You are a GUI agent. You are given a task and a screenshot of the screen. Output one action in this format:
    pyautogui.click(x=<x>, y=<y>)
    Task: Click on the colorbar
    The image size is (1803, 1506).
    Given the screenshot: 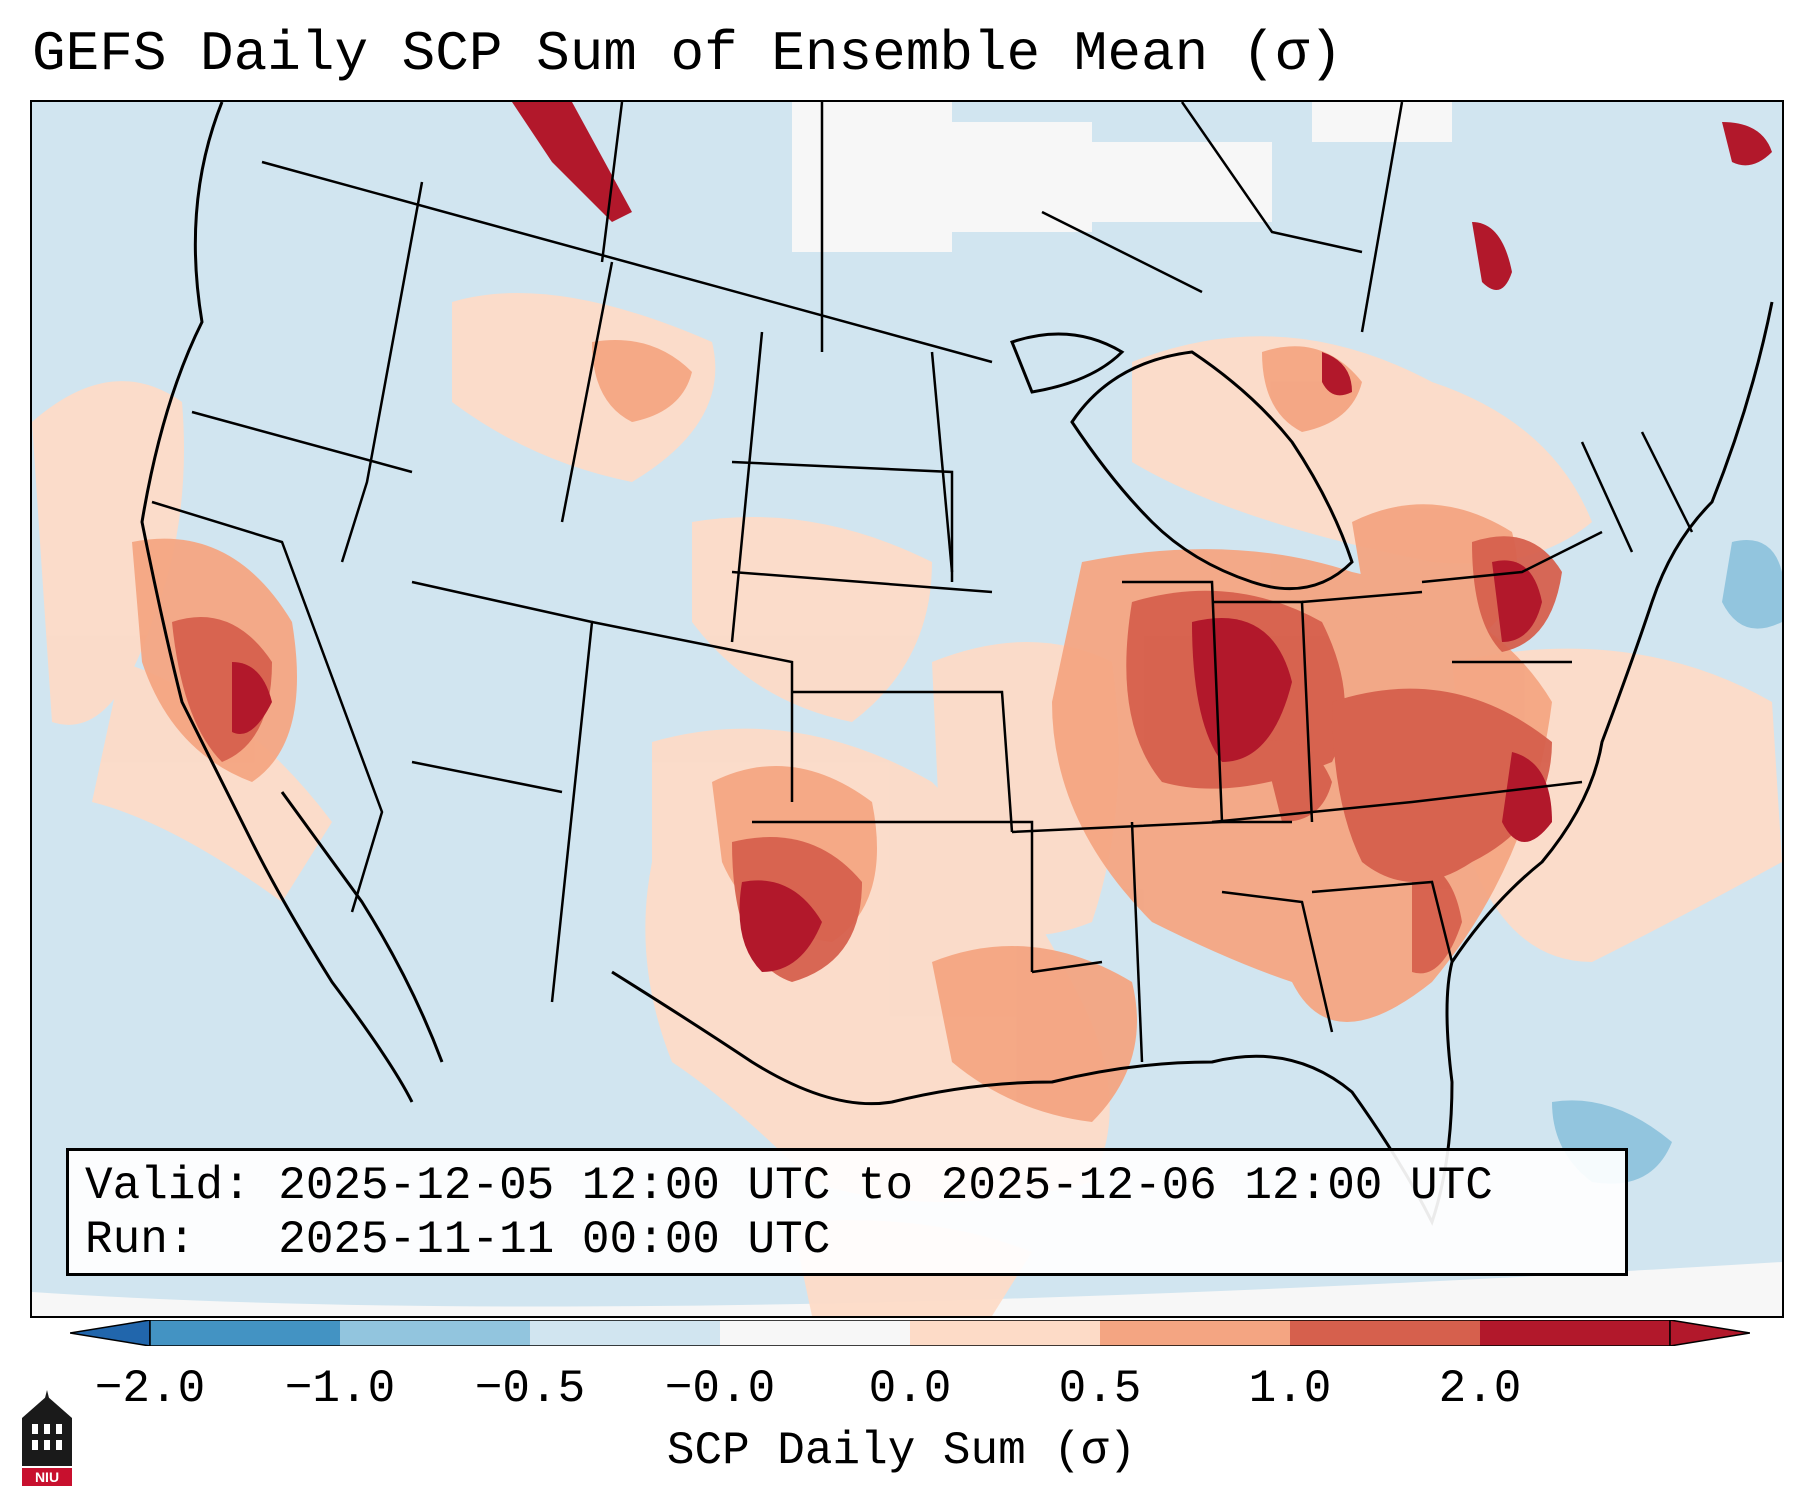 What is the action you would take?
    pyautogui.click(x=910, y=1333)
    